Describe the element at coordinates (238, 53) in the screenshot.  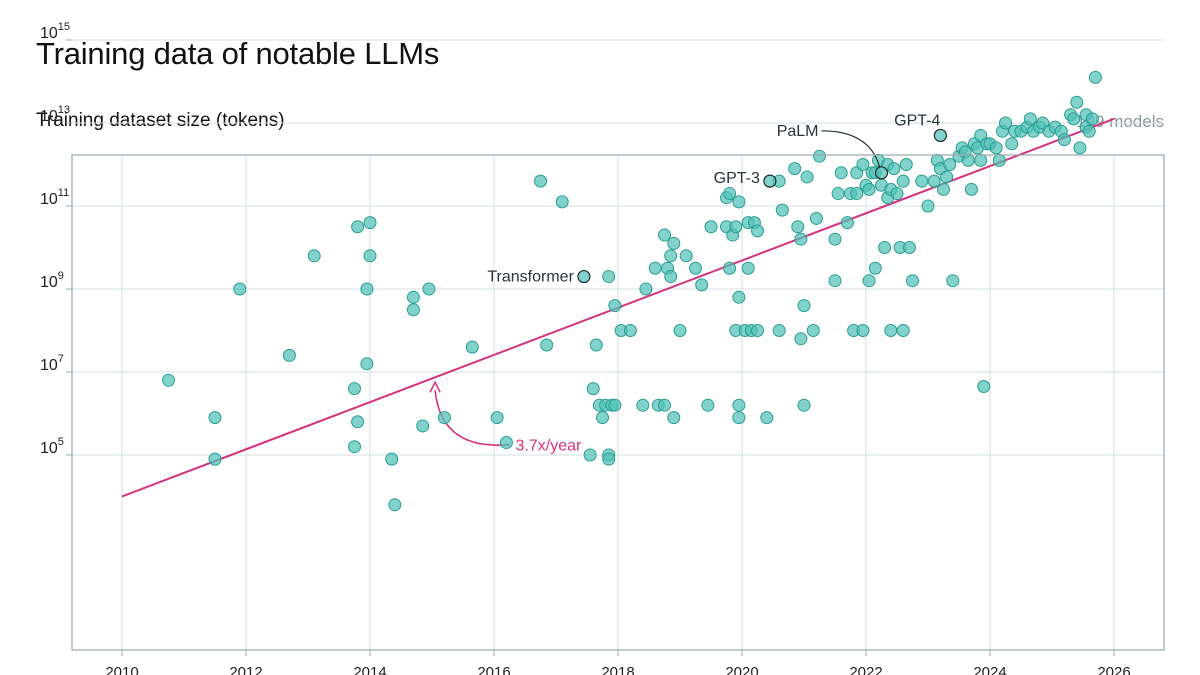
I see `page-title: Training data of notable LLMs` at that location.